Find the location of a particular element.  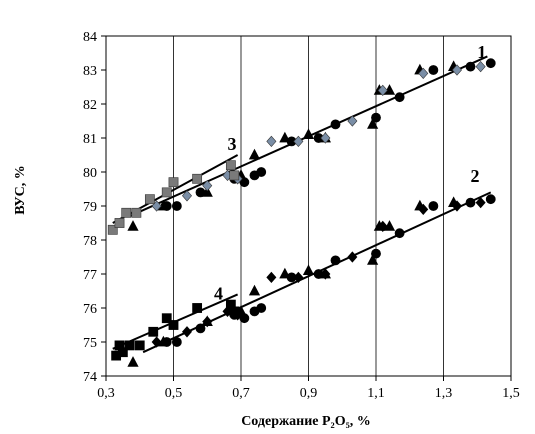

series-4-label: 4 is located at coordinates (218, 294).